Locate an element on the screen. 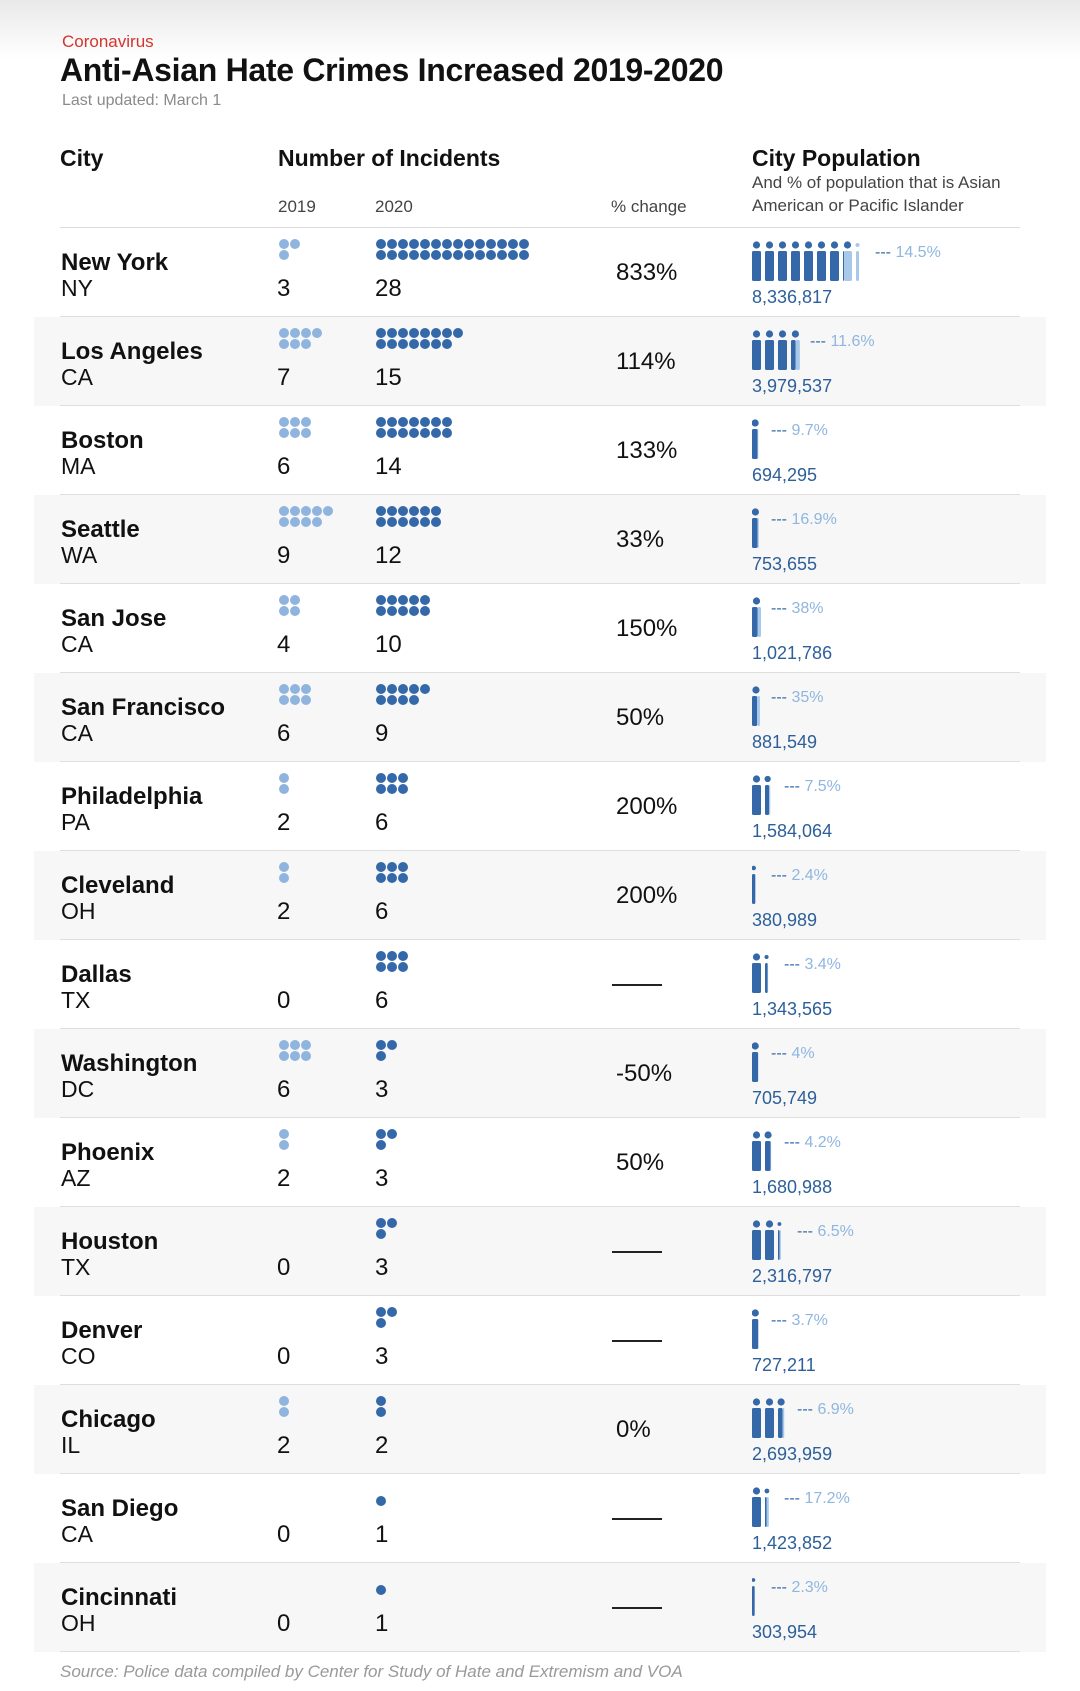 The image size is (1080, 1691). row-philadelphia-population-figures is located at coordinates (761, 795).